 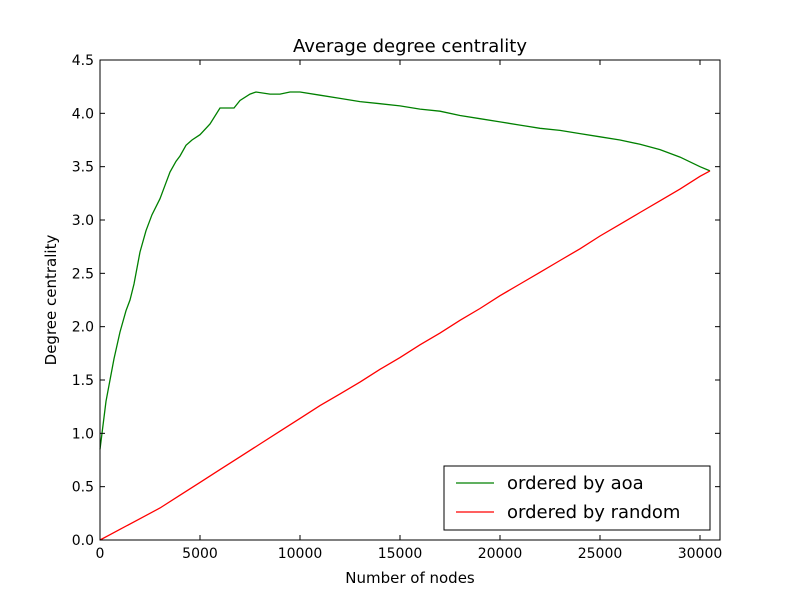 I want to click on y-tick-label: 3.5, so click(x=83, y=168).